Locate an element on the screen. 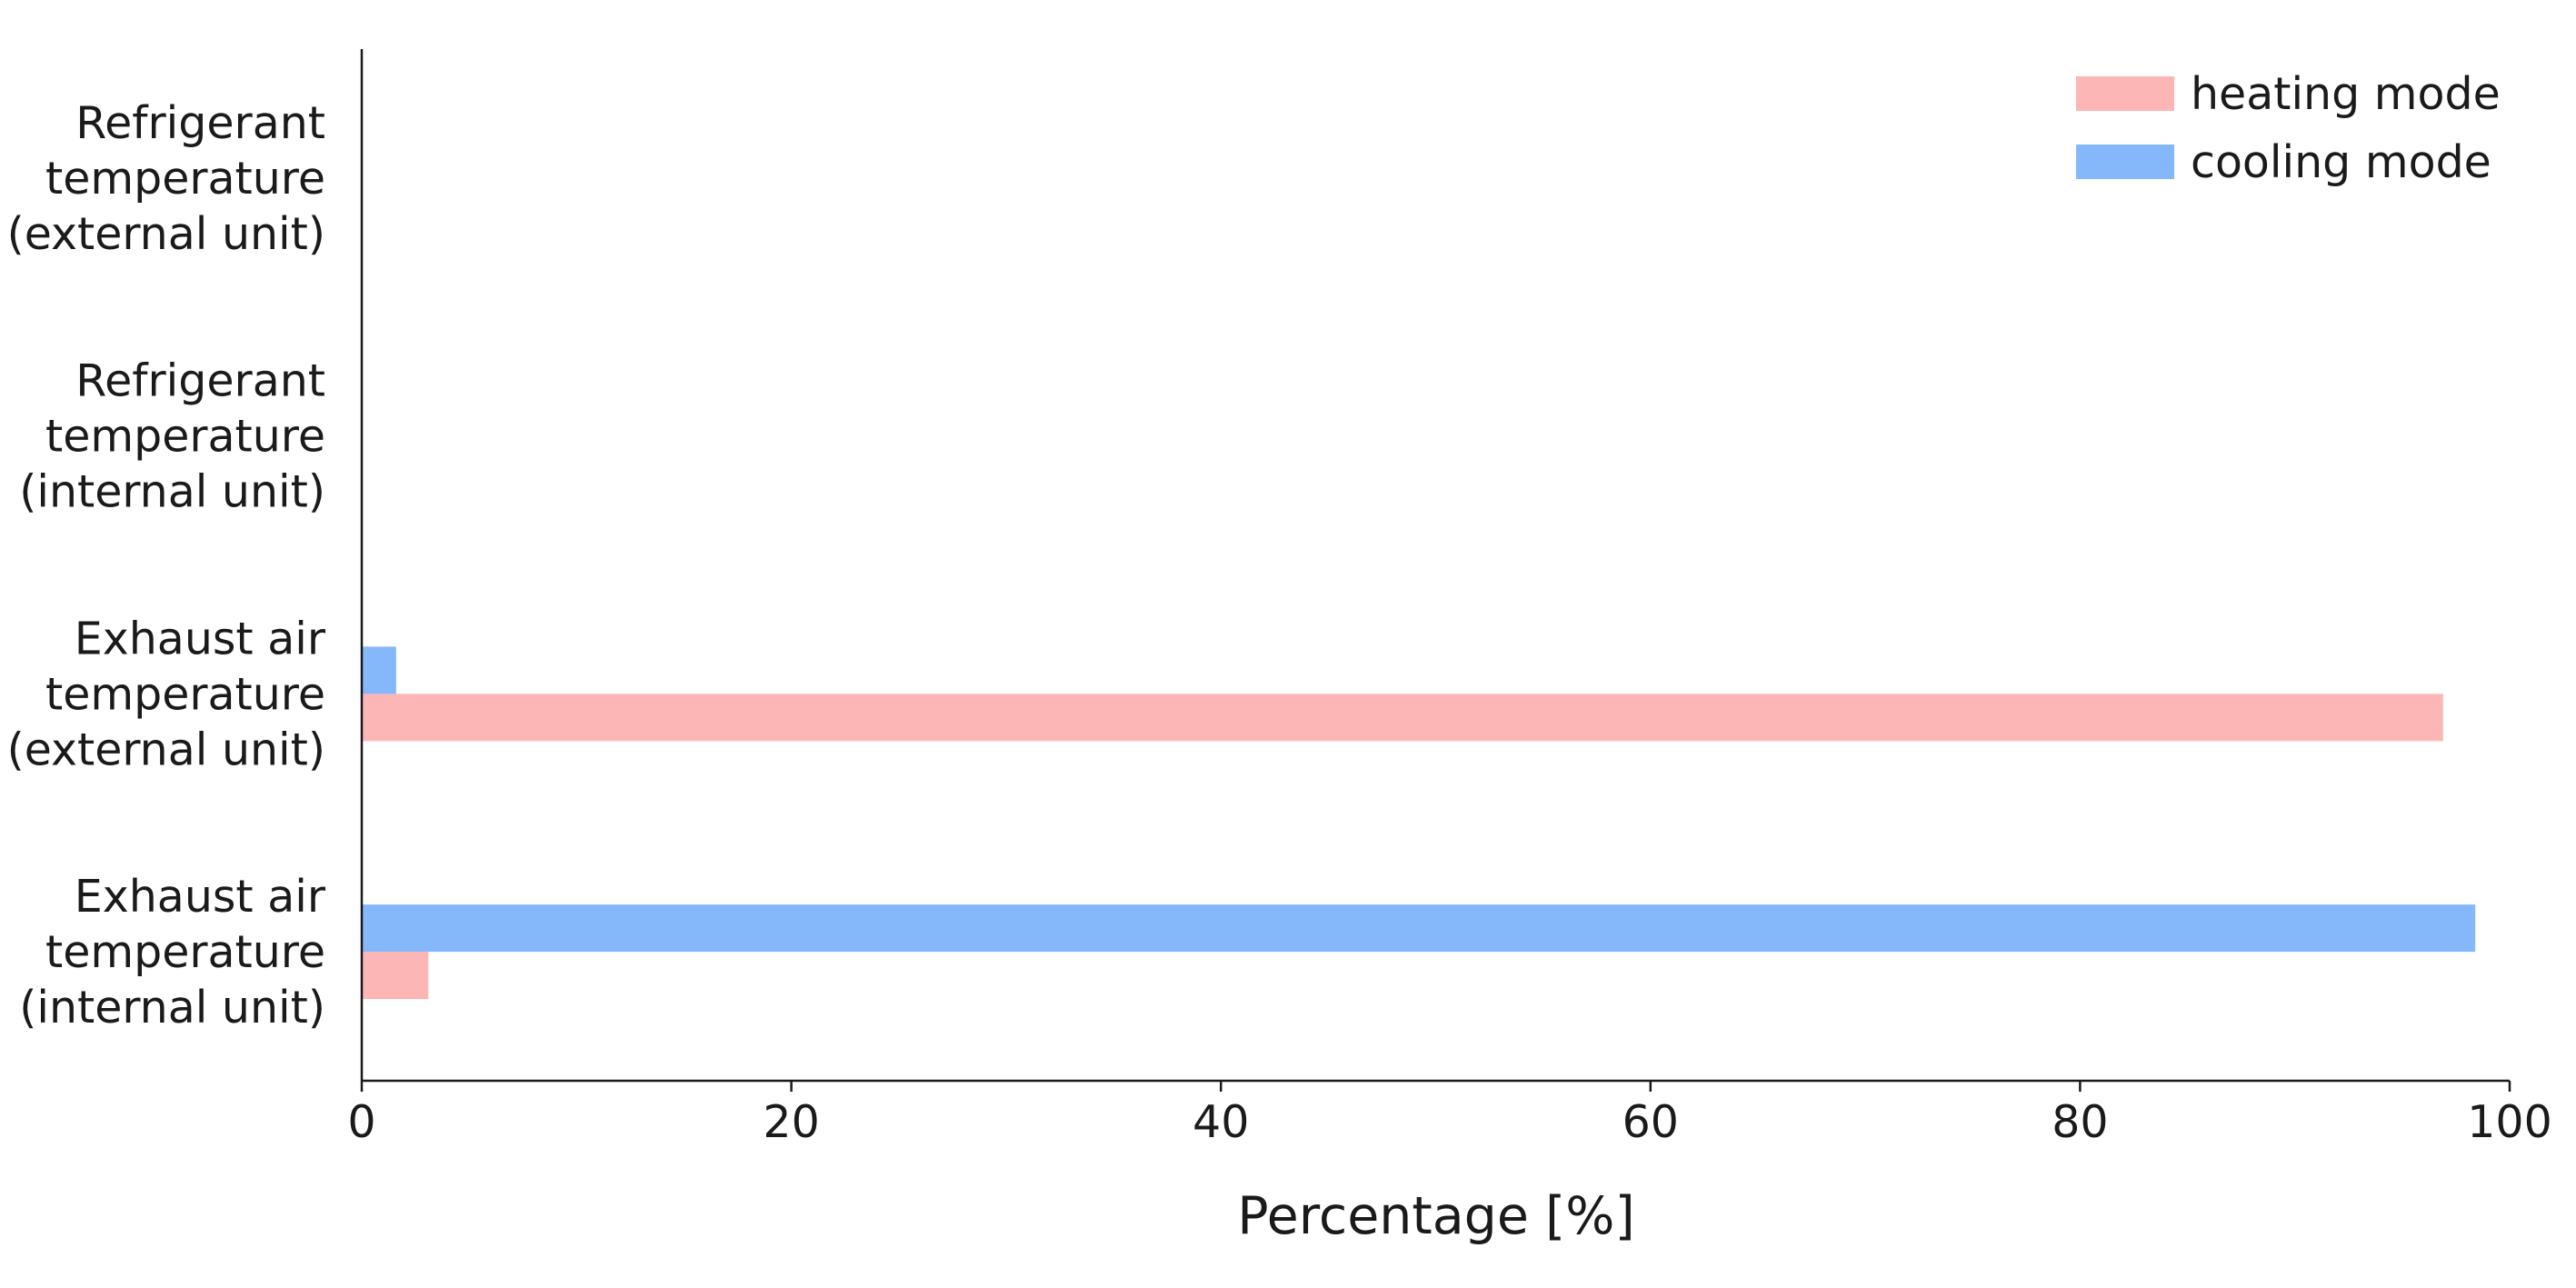 The image size is (2576, 1288). category-label: Refrigerant temperature (internal unit) is located at coordinates (172, 436).